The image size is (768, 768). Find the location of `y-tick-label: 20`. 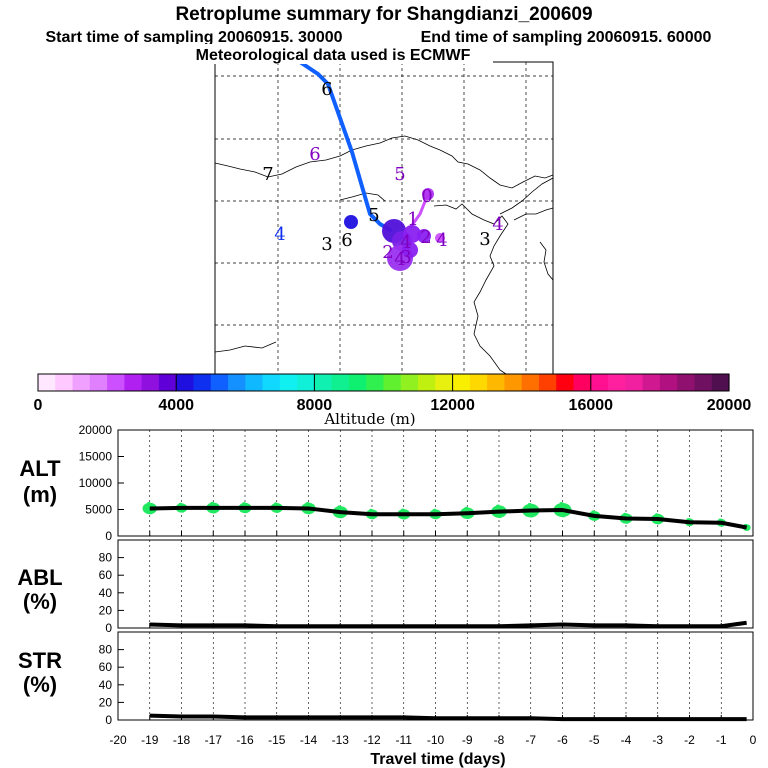

y-tick-label: 20 is located at coordinates (106, 610).